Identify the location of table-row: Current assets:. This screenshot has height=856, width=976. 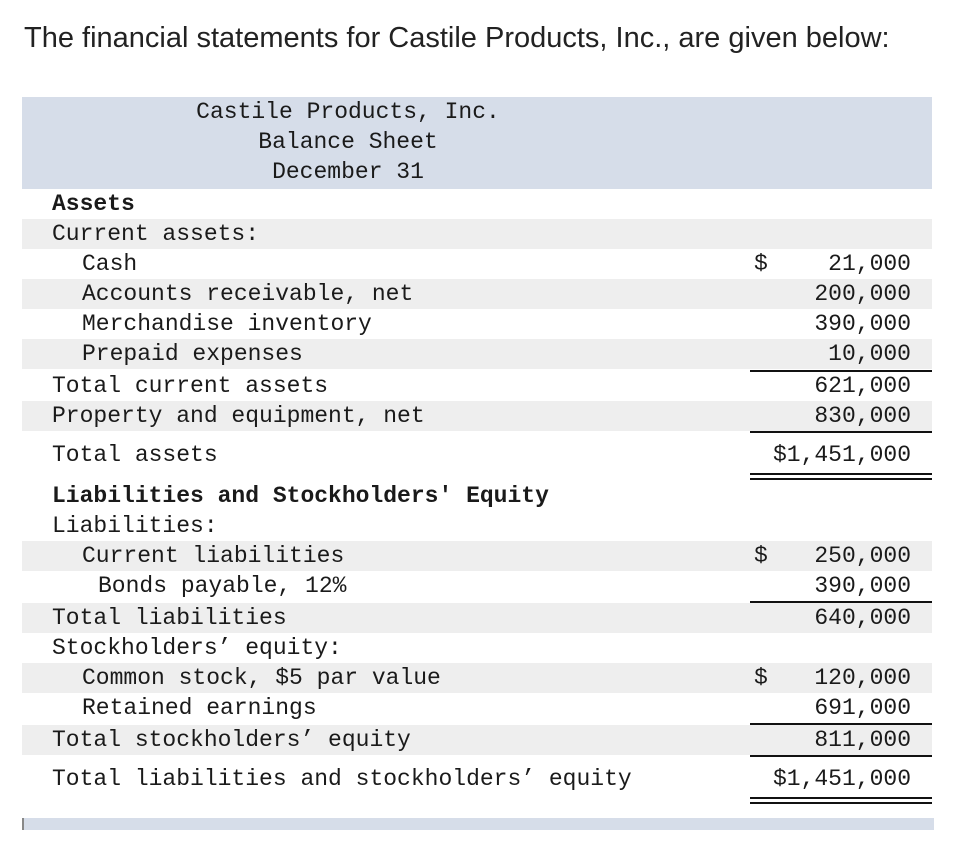
(477, 234).